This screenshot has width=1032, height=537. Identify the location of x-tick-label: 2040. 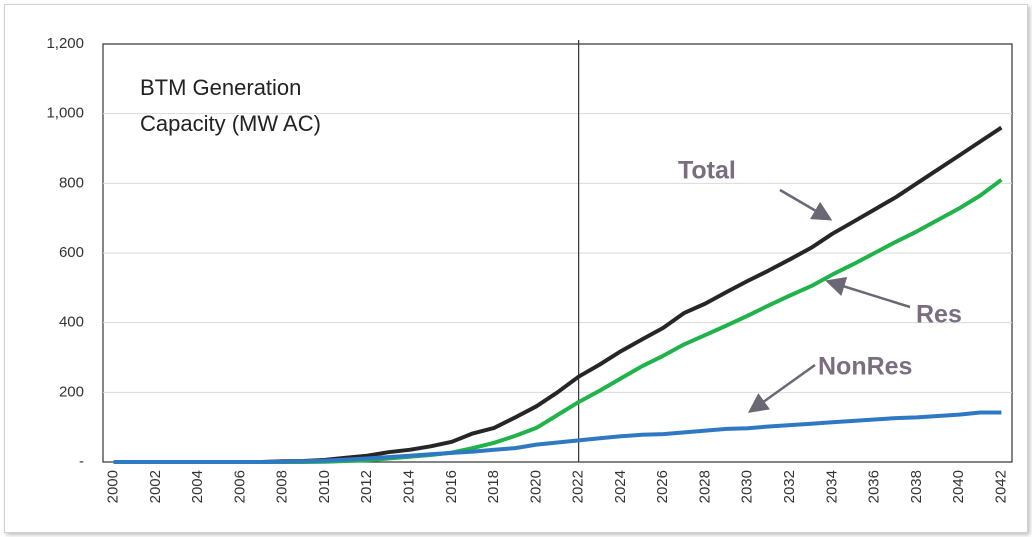
(958, 486).